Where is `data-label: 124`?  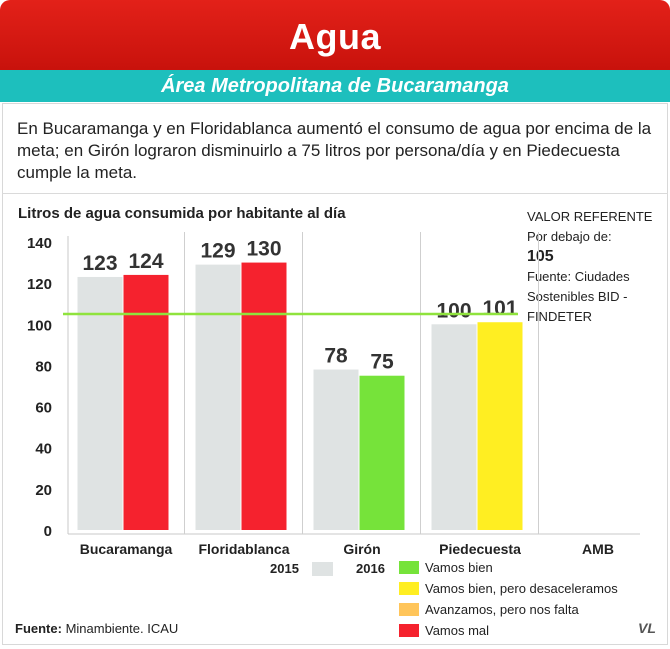 data-label: 124 is located at coordinates (145, 261).